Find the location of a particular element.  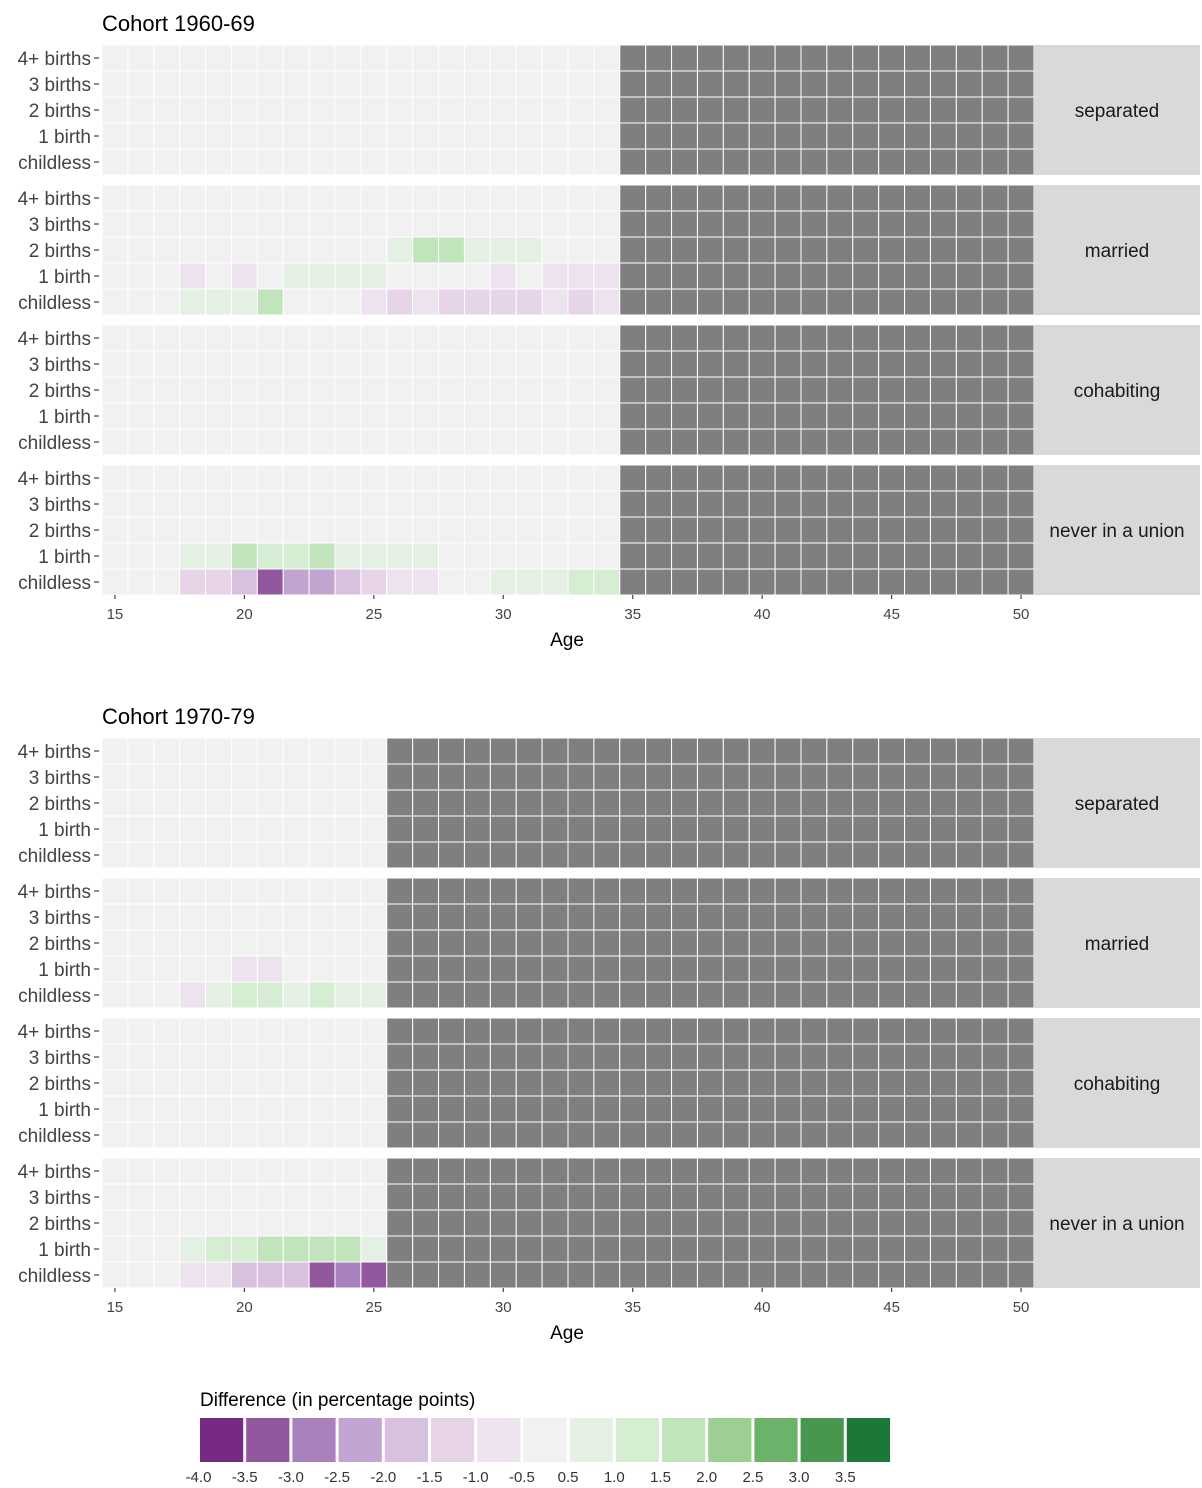

row-label: 2 births is located at coordinates (60, 804).